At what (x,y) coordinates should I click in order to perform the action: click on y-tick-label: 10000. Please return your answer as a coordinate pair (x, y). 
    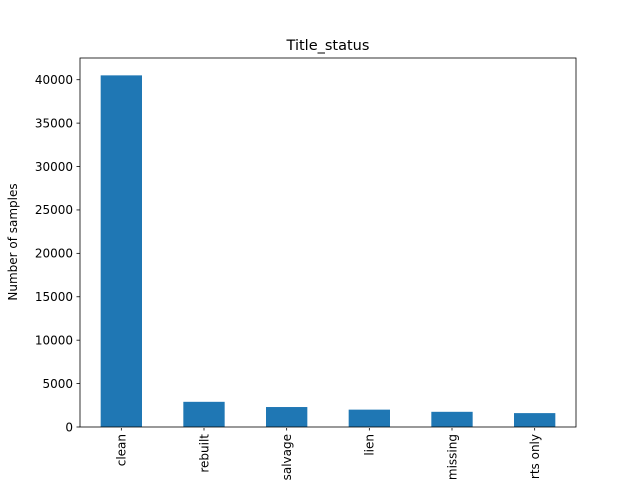
    Looking at the image, I should click on (54, 340).